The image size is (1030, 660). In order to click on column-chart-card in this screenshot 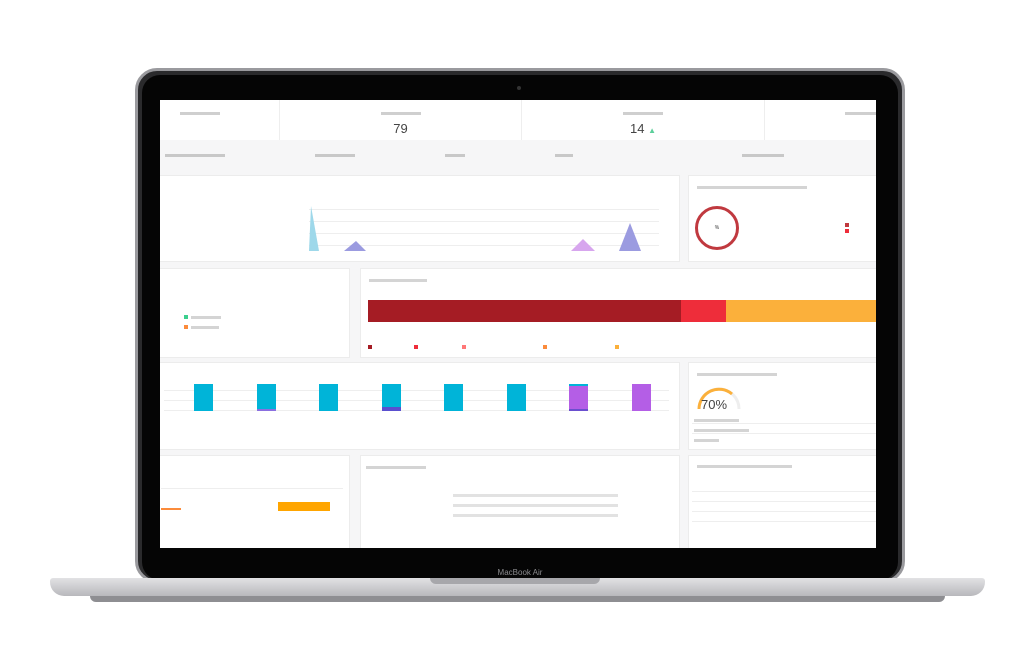, I will do `click(420, 406)`.